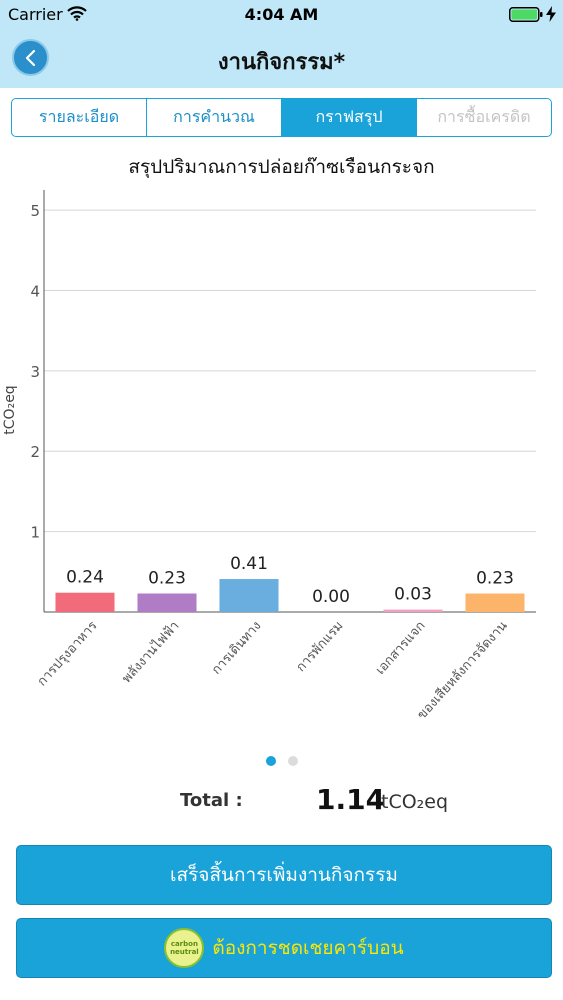 The image size is (563, 1000). Describe the element at coordinates (151, 652) in the screenshot. I see `x-tick-label: พลังงานไฟฟ้า` at that location.